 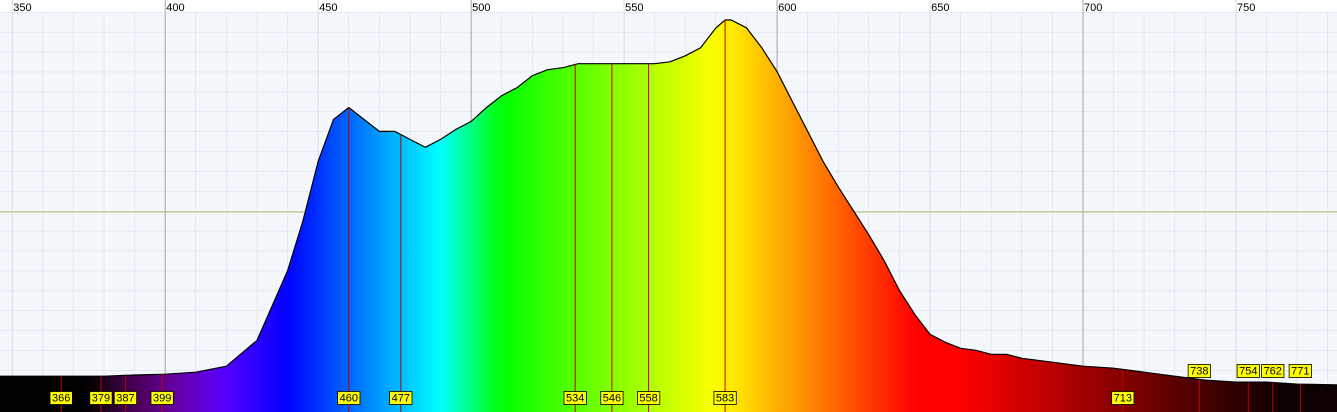 I want to click on peak-label: 534, so click(x=575, y=398).